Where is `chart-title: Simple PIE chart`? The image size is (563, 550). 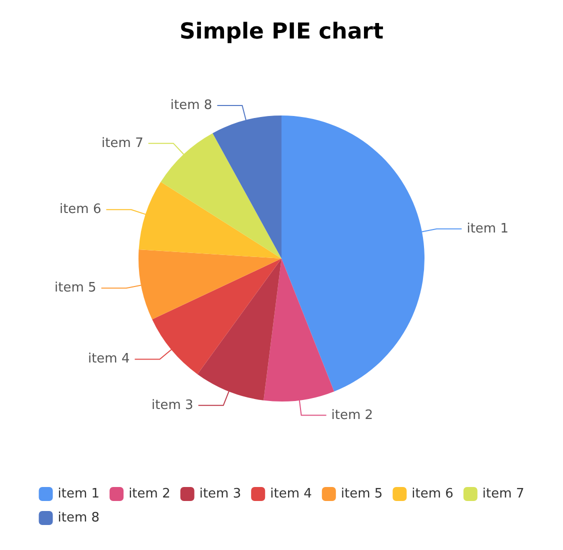
chart-title: Simple PIE chart is located at coordinates (281, 32).